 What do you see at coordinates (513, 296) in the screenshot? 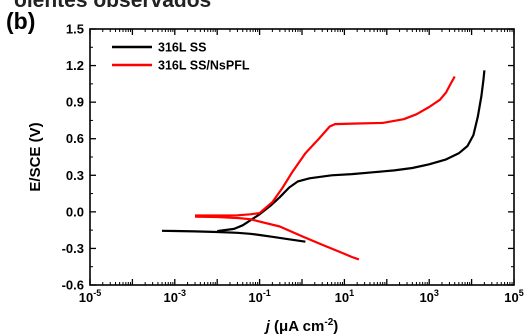
I see `x-tick-label: 10⁵` at bounding box center [513, 296].